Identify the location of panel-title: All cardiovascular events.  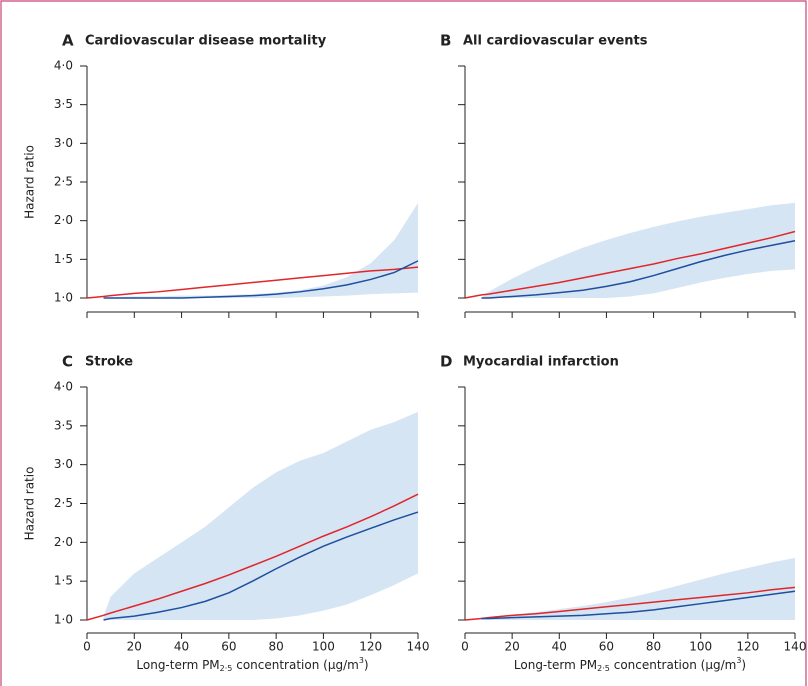
(555, 41).